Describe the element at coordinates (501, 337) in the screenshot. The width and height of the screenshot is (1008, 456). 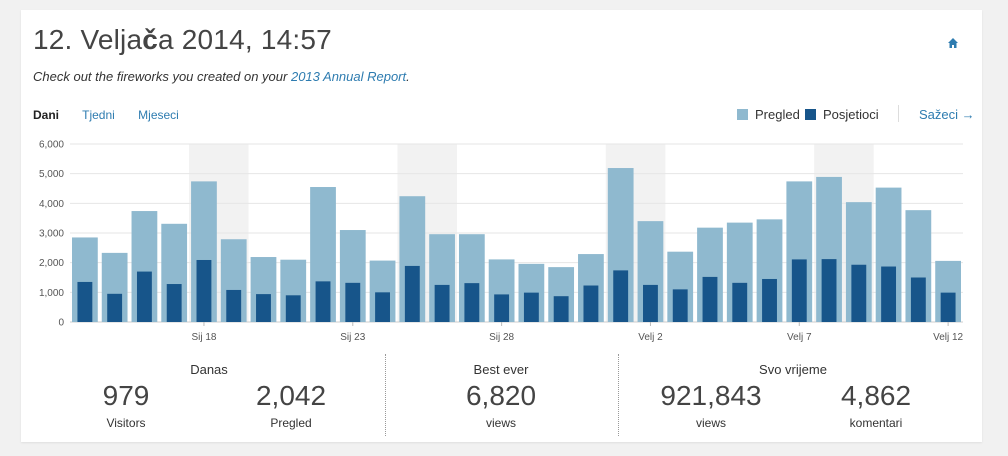
I see `x-tick-label: Sij 28` at that location.